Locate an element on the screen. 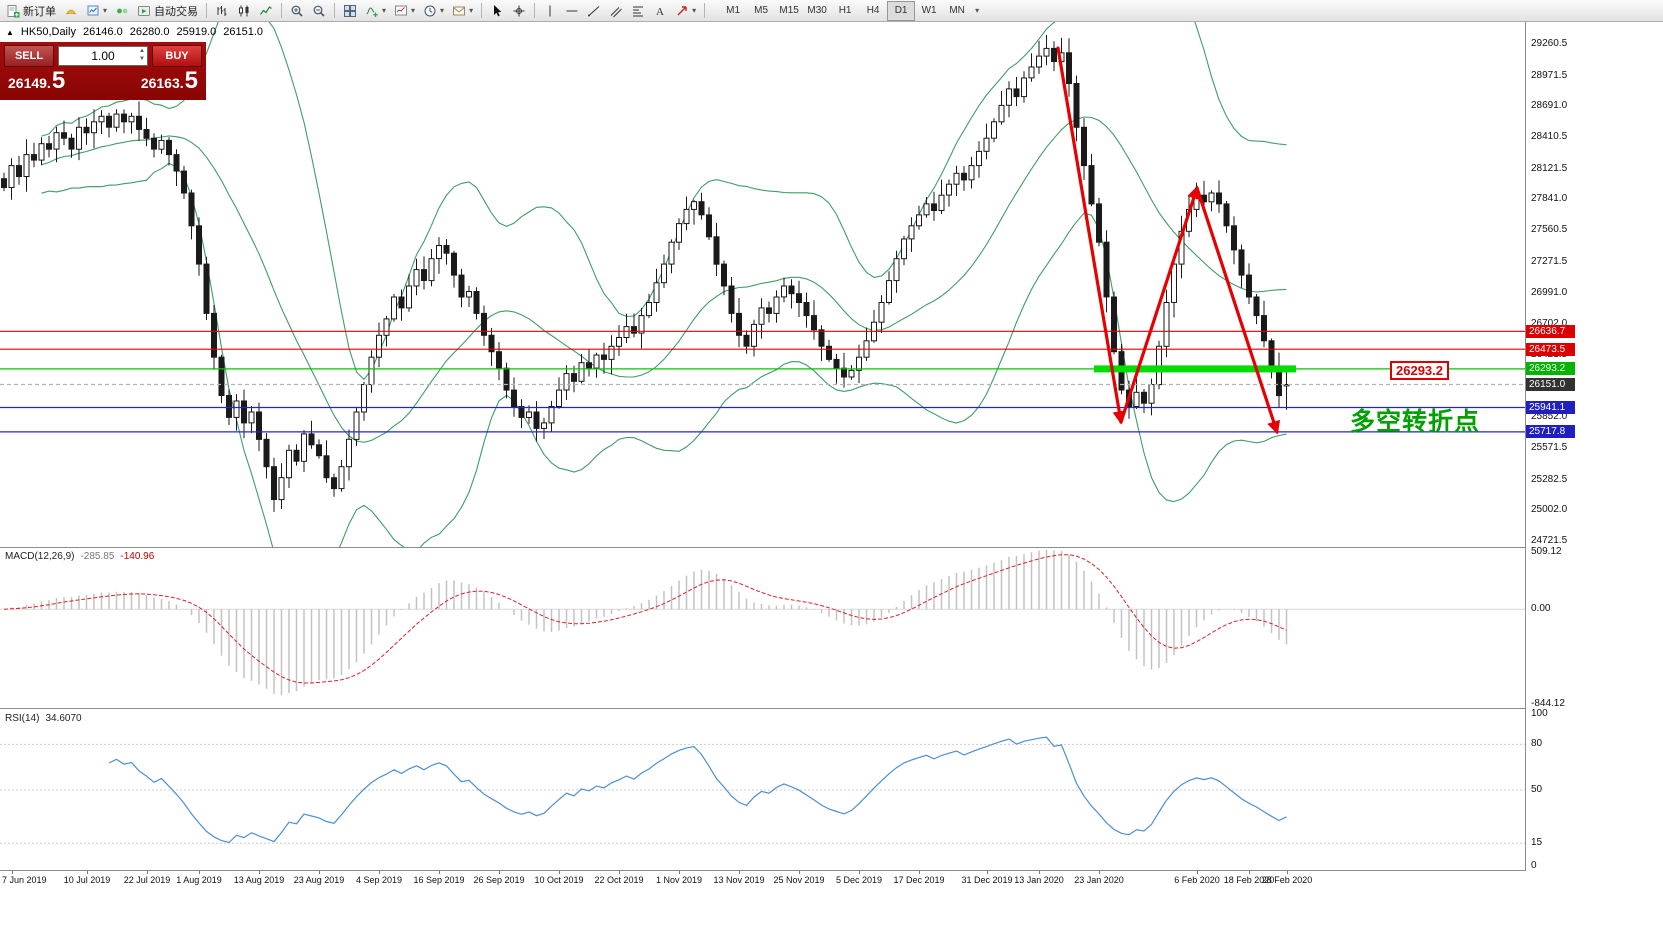 The height and width of the screenshot is (942, 1663). macd-signal-value: -140.96 is located at coordinates (137, 556).